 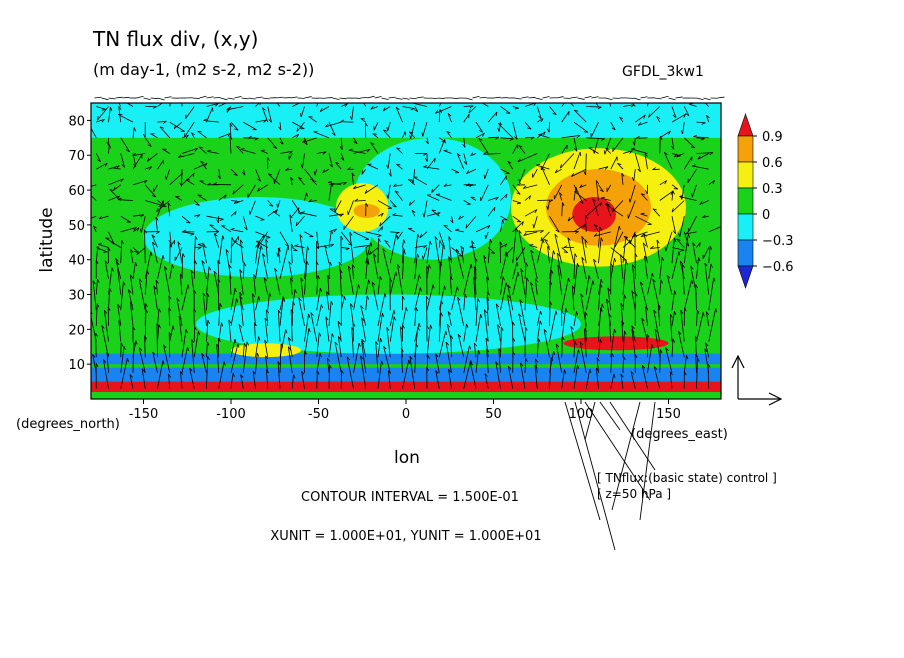 I want to click on region-equatorial-red-band, so click(x=406, y=387).